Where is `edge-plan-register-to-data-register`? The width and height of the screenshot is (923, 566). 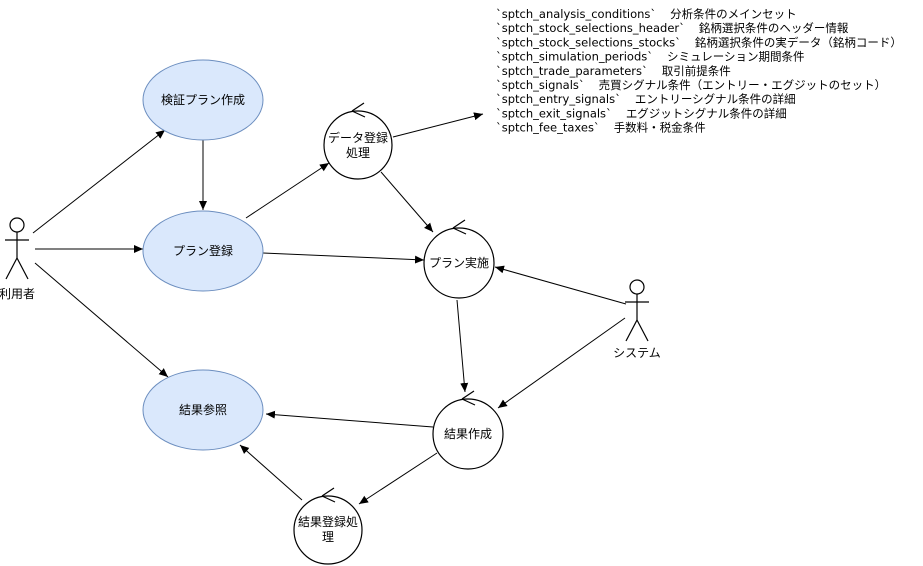
edge-plan-register-to-data-register is located at coordinates (287, 190).